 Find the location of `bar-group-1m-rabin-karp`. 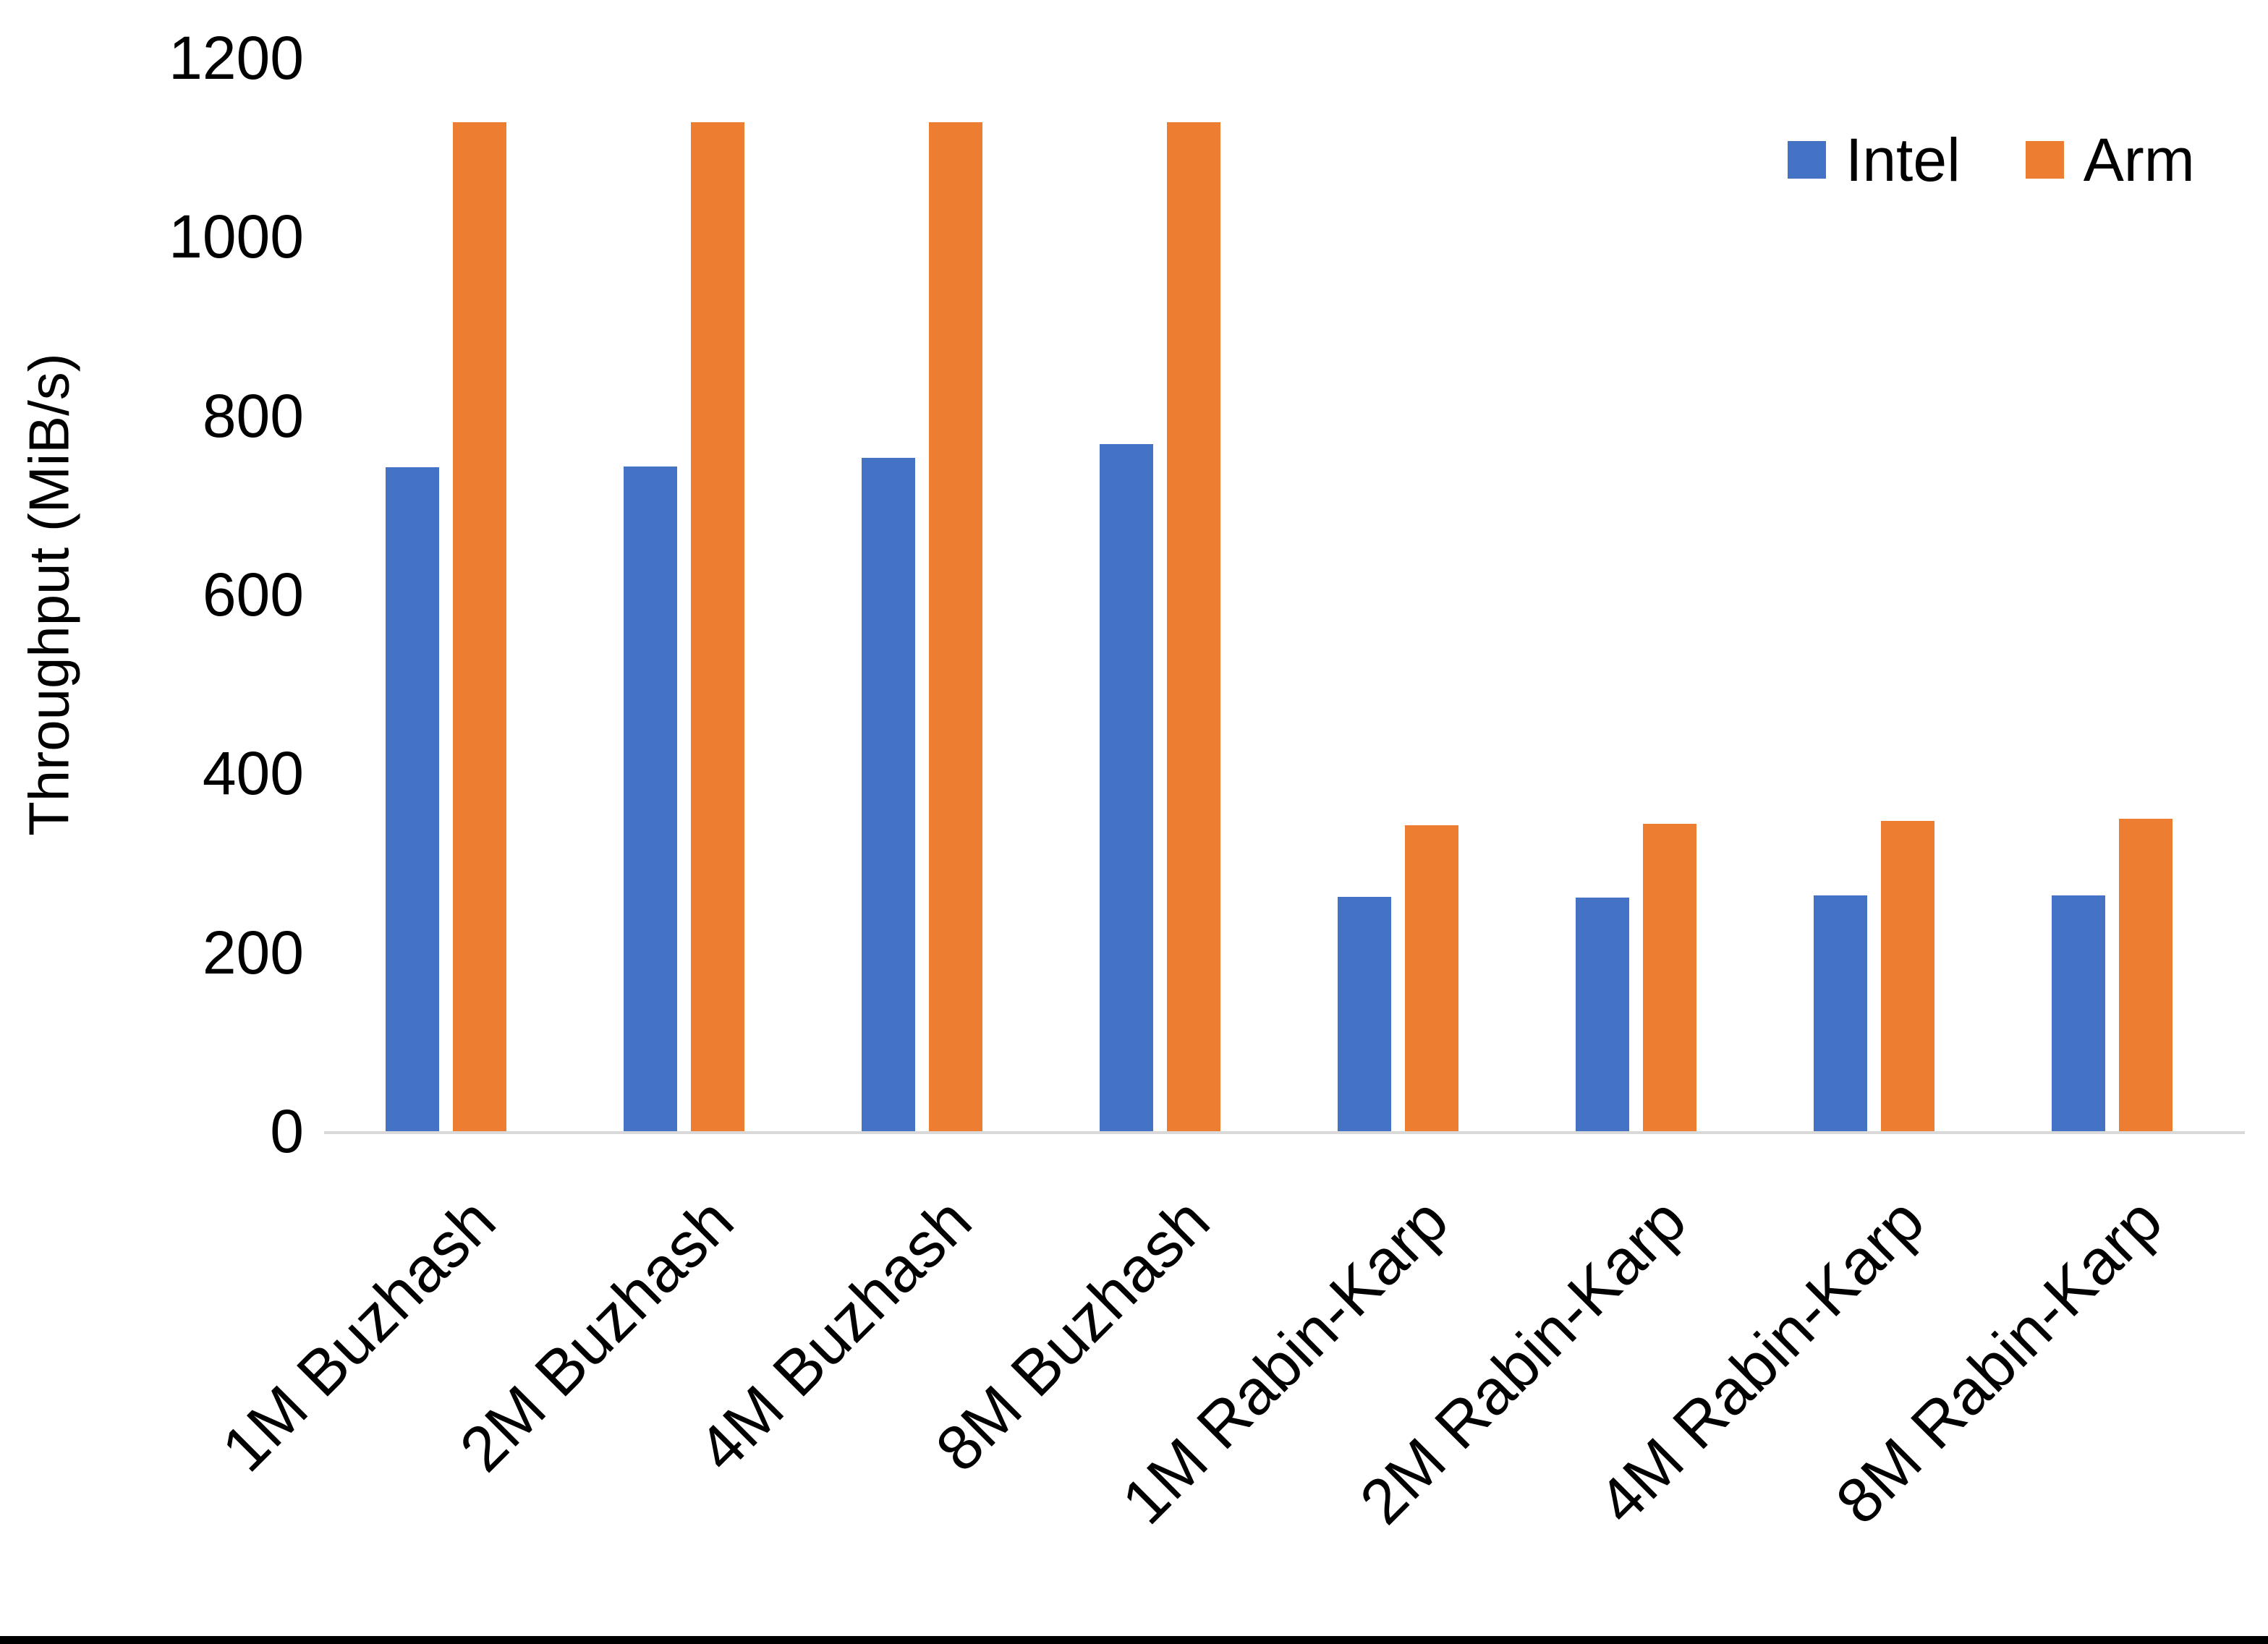

bar-group-1m-rabin-karp is located at coordinates (1398, 978).